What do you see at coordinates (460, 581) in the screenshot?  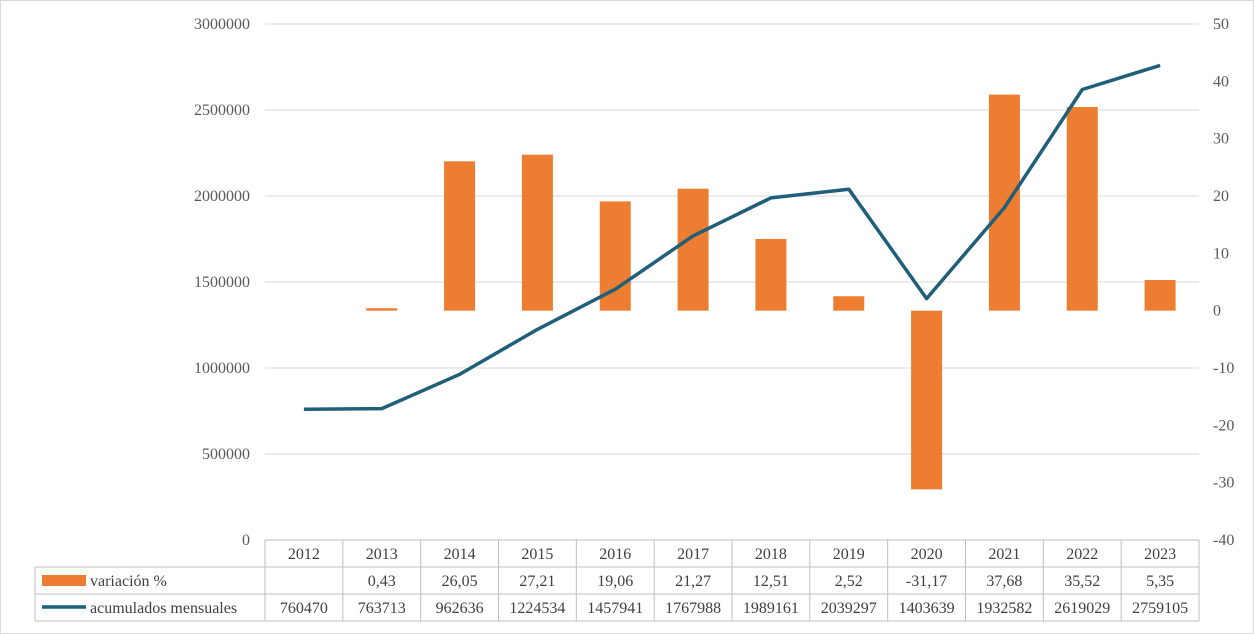 I see `data-label: 26,05` at bounding box center [460, 581].